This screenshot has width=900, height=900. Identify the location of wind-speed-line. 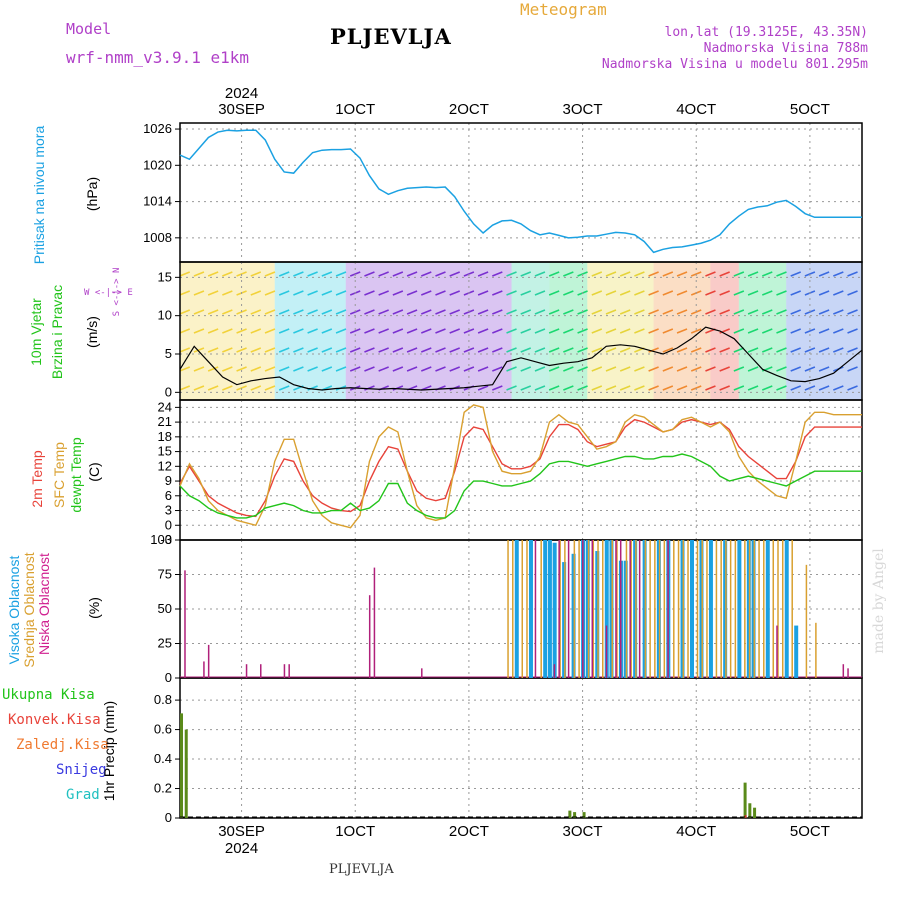
(521, 358).